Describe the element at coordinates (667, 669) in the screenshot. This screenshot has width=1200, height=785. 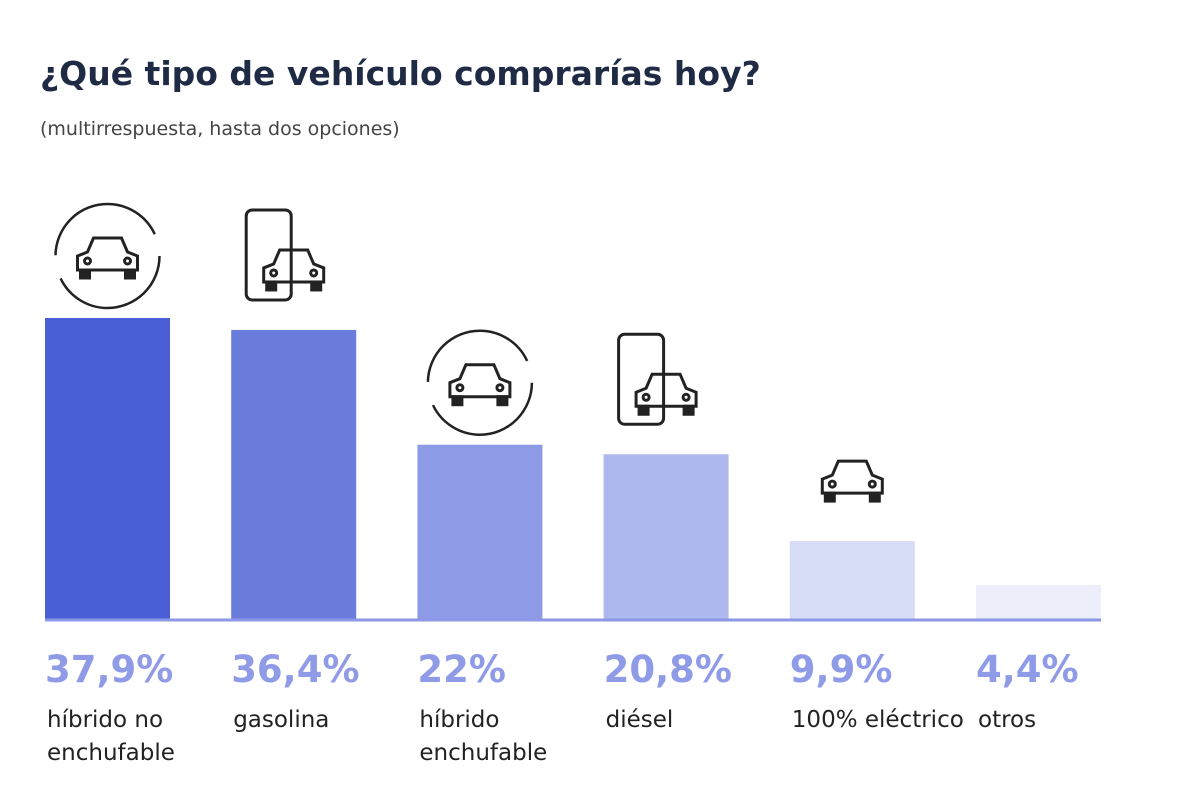
I see `value-label: 20,8%` at that location.